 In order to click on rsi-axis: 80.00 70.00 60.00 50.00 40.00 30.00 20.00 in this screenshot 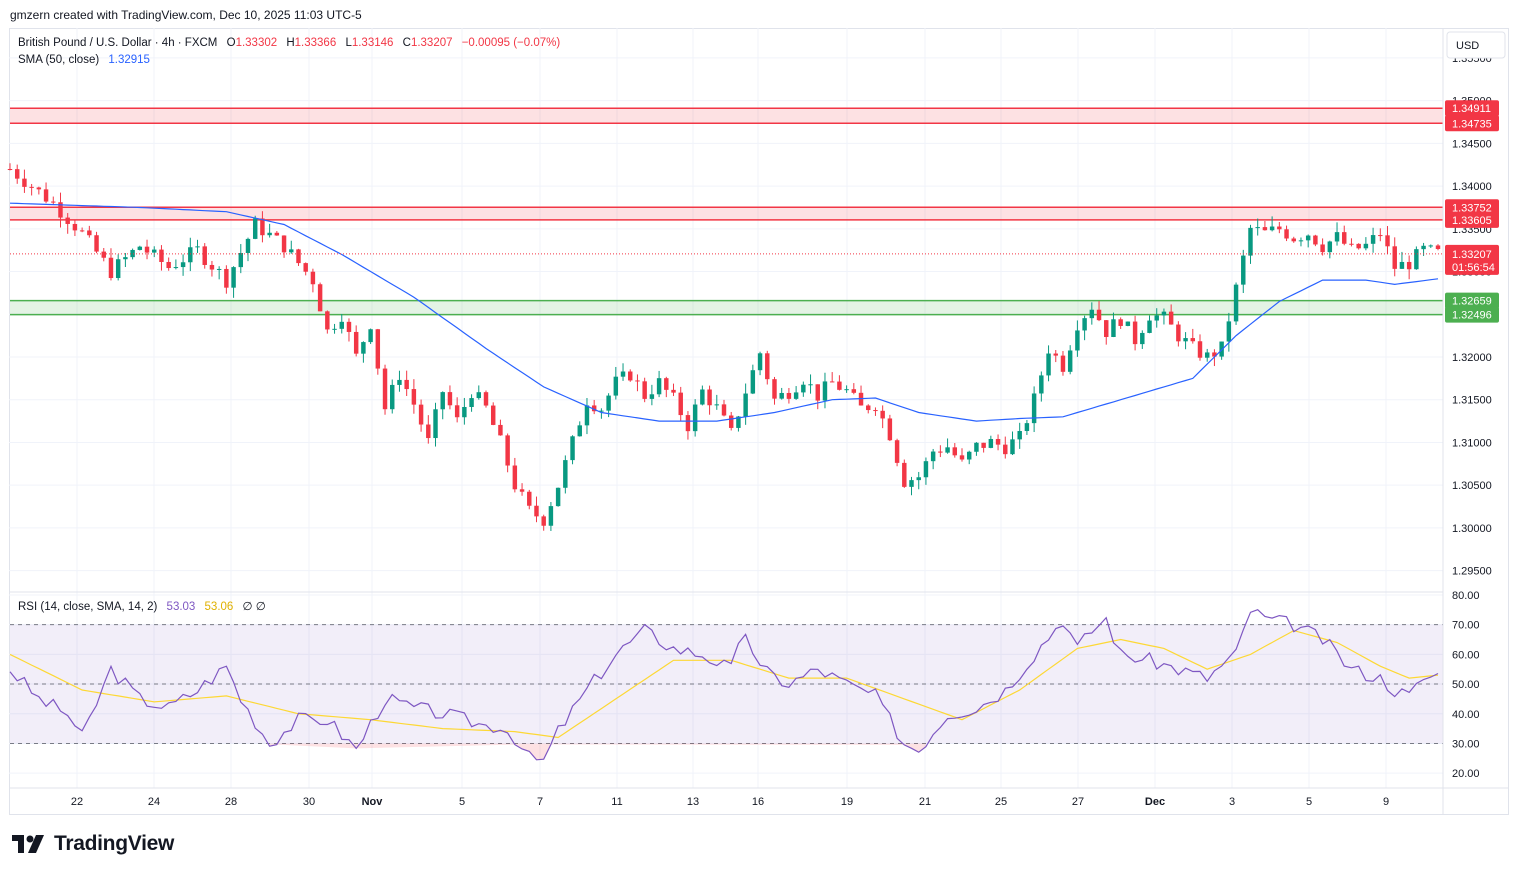, I will do `click(1466, 685)`.